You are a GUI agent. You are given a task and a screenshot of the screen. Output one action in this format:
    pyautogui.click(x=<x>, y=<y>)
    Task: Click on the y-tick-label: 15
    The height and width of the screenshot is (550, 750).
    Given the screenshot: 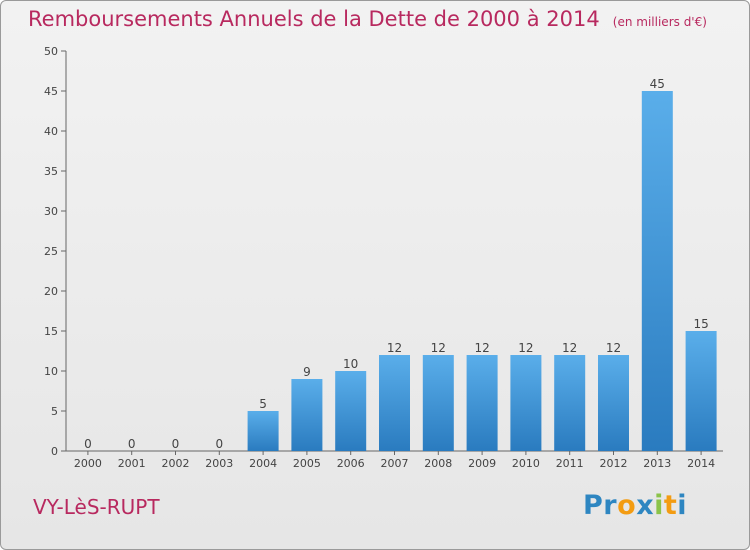 What is the action you would take?
    pyautogui.click(x=51, y=331)
    